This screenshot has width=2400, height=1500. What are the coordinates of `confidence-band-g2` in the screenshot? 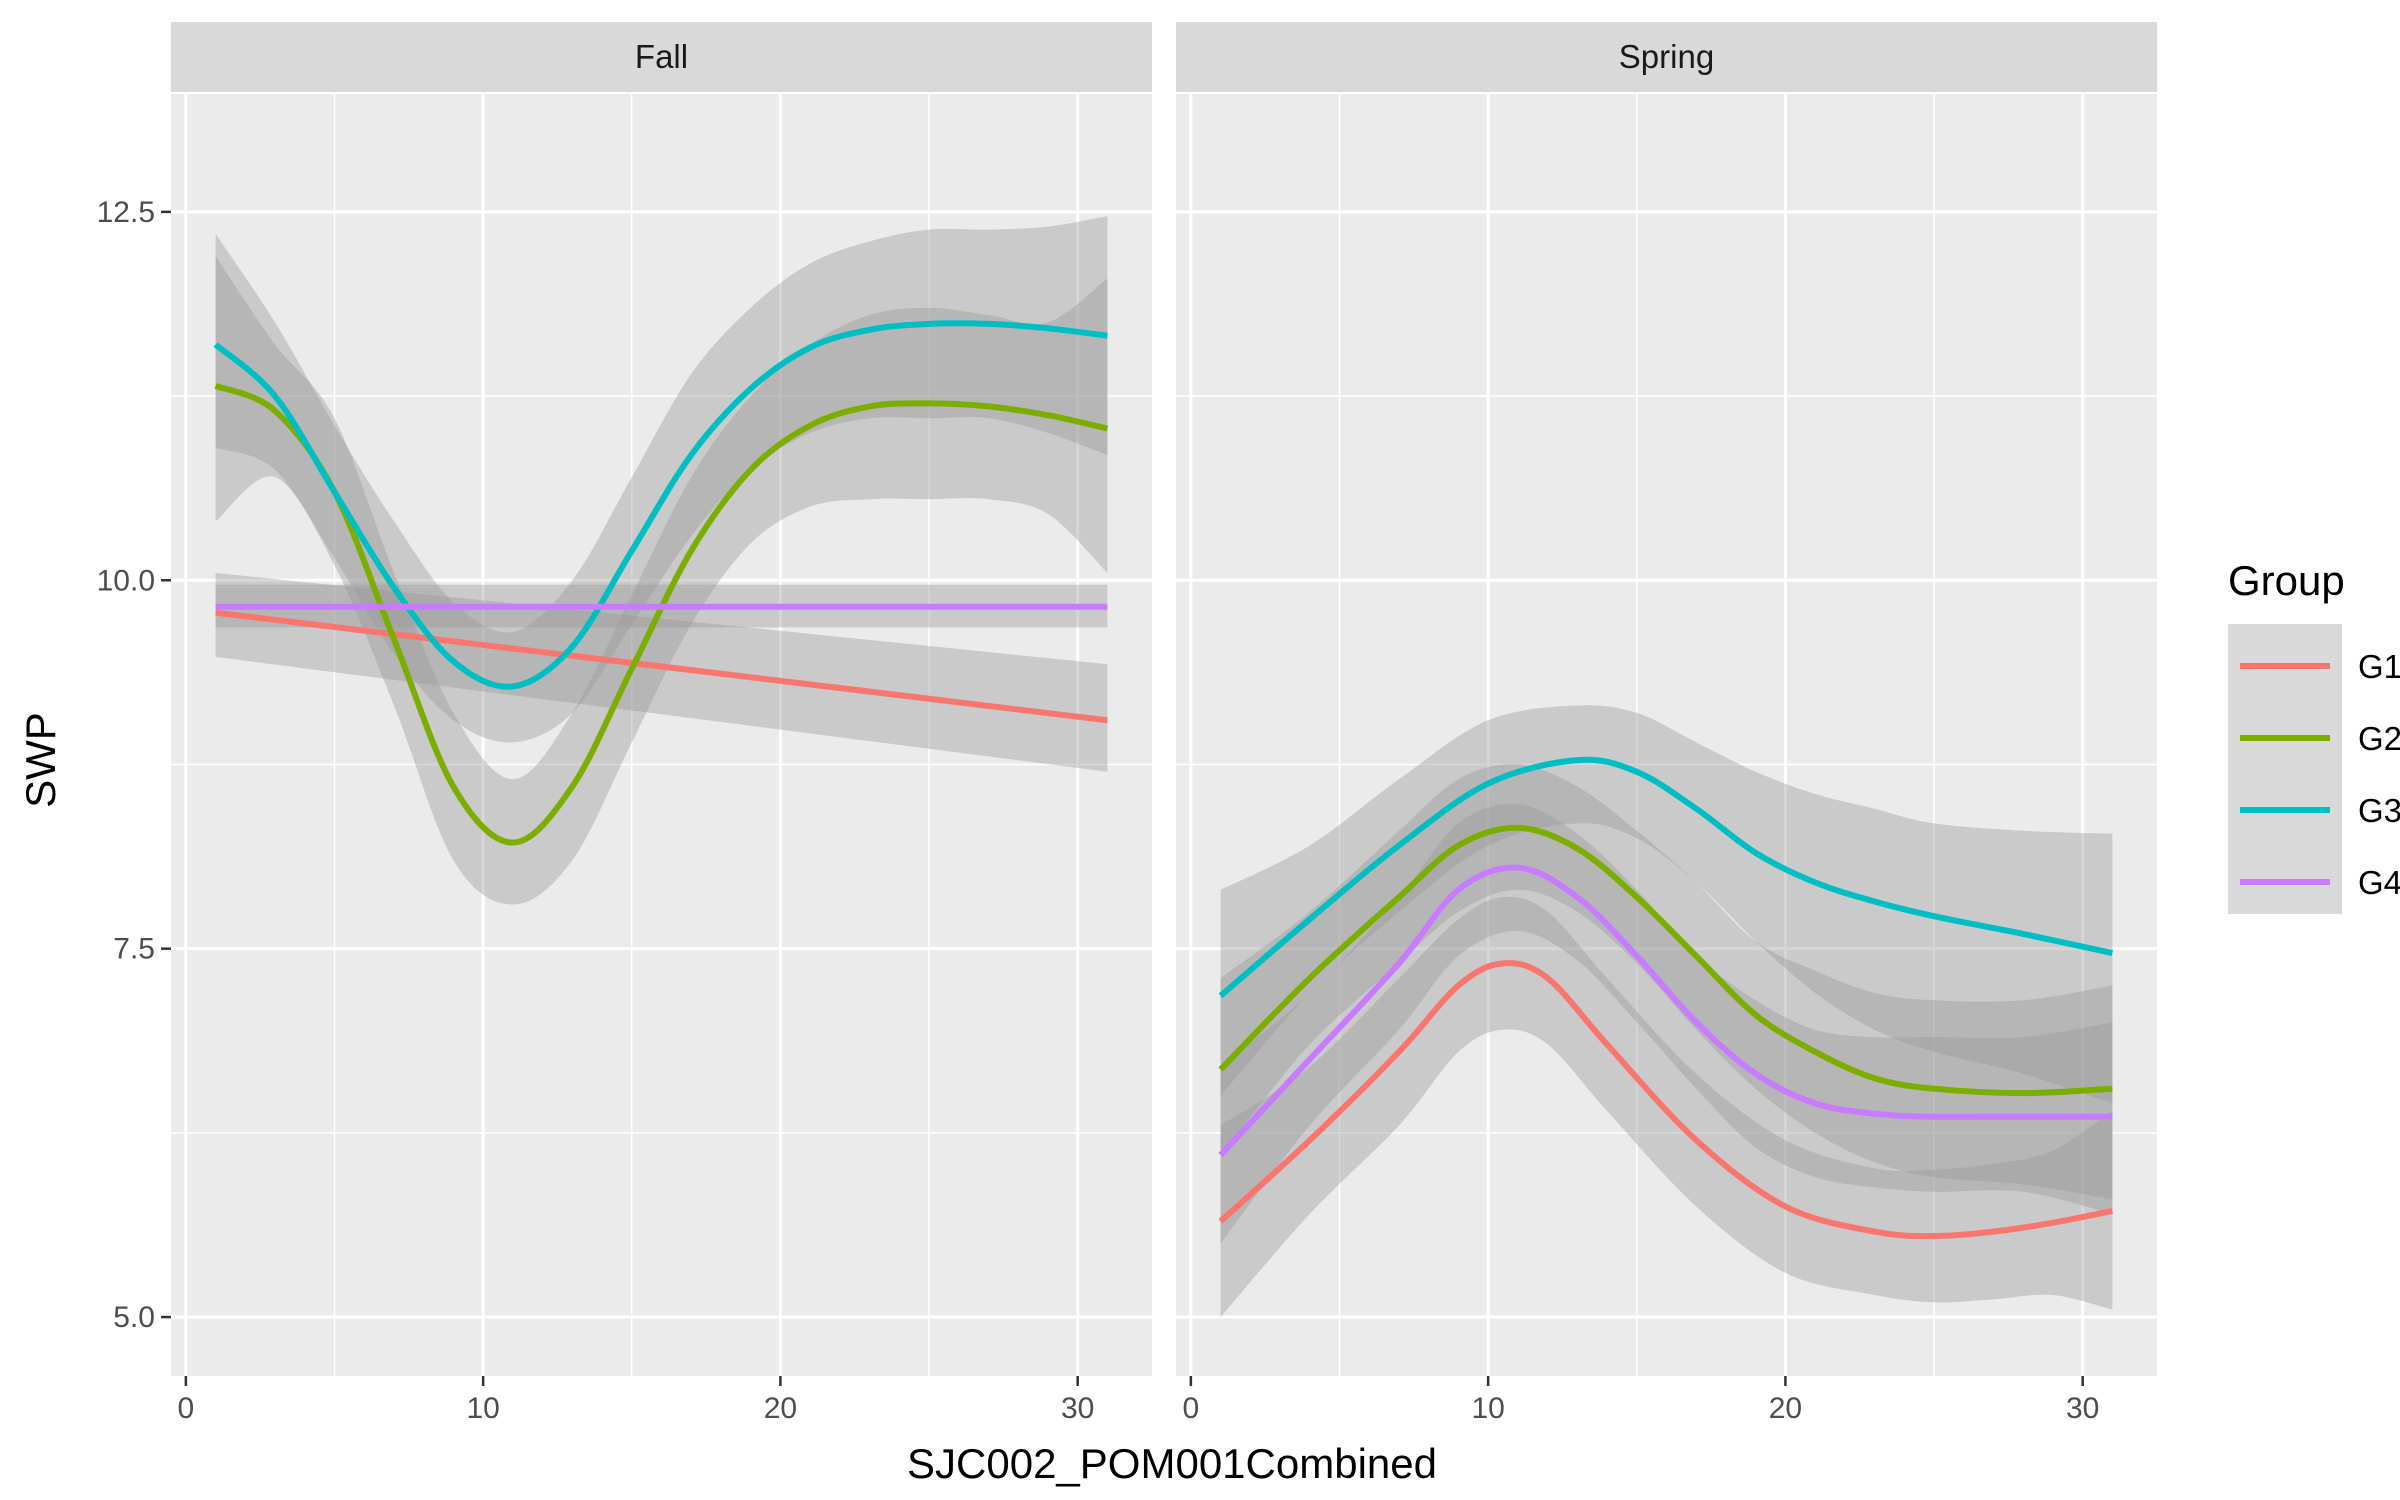 It's located at (1666, 982).